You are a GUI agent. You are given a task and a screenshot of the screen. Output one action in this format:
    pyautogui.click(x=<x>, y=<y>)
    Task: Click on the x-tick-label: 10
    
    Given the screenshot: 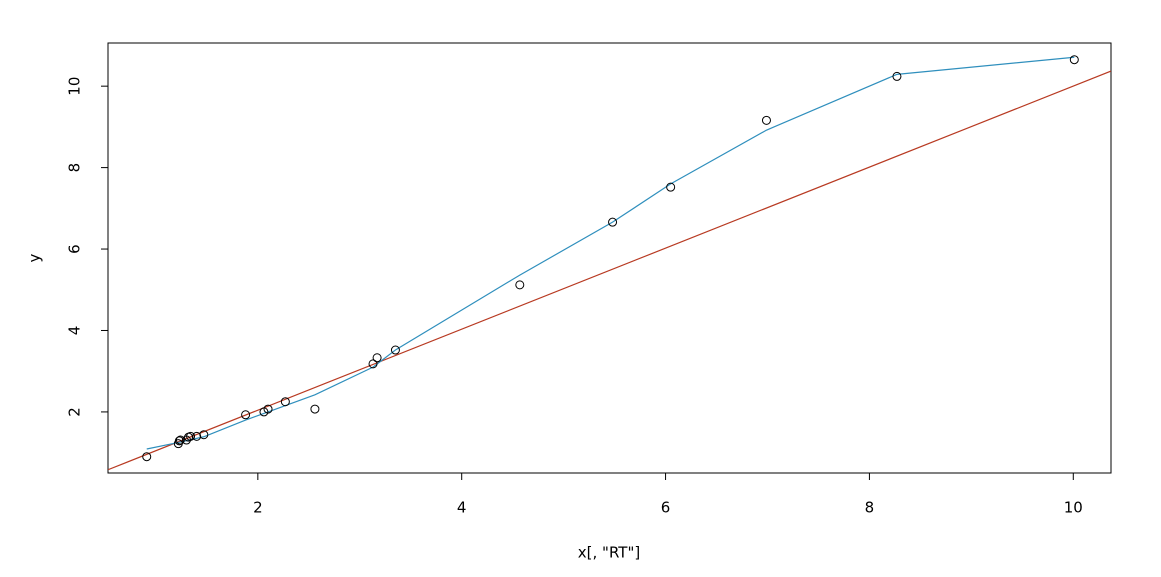 What is the action you would take?
    pyautogui.click(x=1073, y=508)
    